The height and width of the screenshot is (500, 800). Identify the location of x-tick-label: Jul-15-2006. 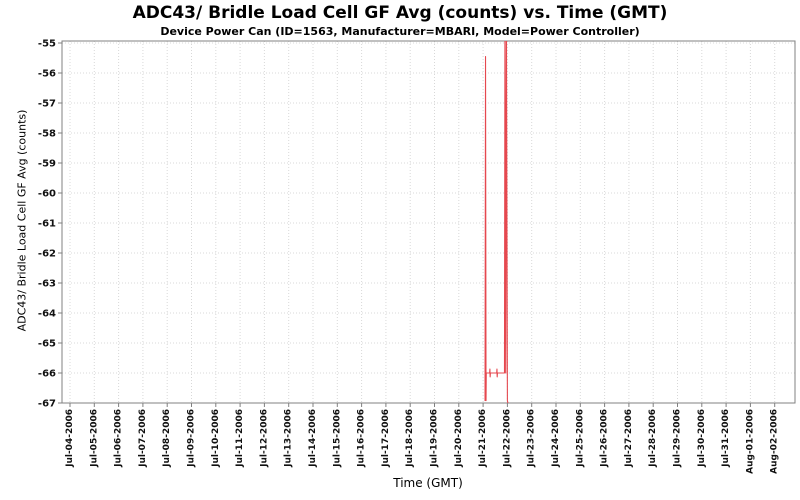
(337, 438).